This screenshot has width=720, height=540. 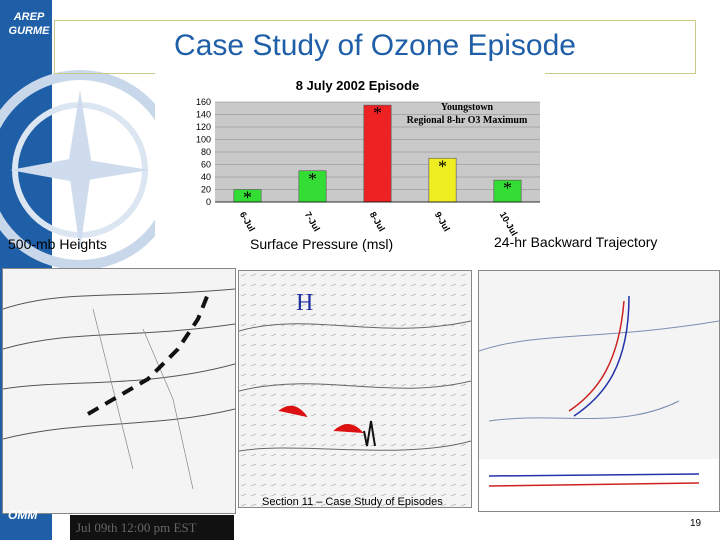 What do you see at coordinates (358, 85) in the screenshot?
I see `chart-title: 8 July 2002 Episode` at bounding box center [358, 85].